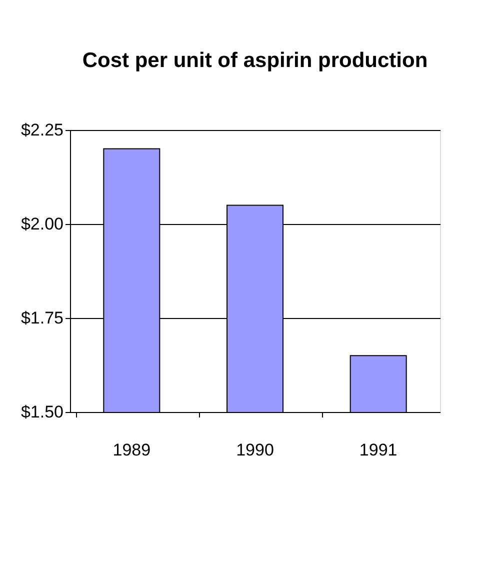 This screenshot has width=497, height=580. I want to click on x-tick-label: 1991, so click(378, 450).